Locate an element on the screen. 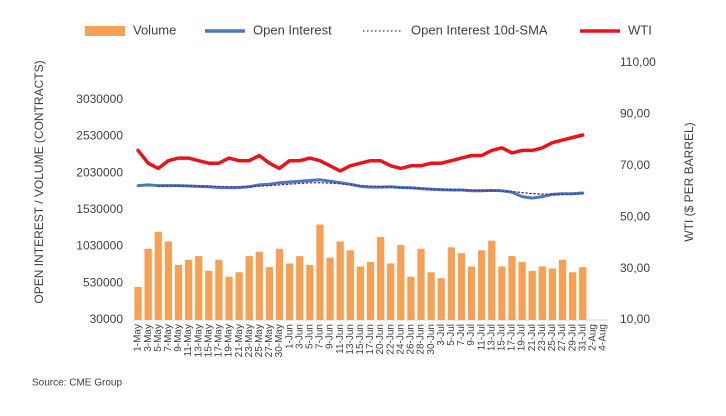  x-tick-label: 24-Jun is located at coordinates (400, 339).